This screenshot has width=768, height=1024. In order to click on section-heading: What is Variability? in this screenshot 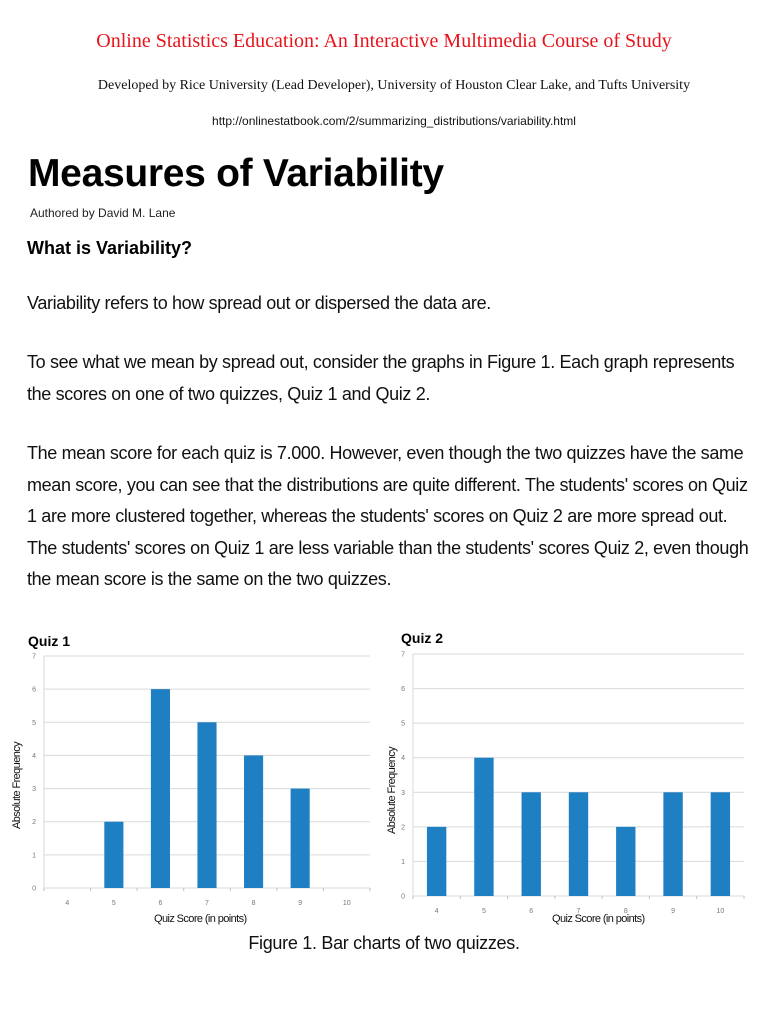, I will do `click(110, 248)`.